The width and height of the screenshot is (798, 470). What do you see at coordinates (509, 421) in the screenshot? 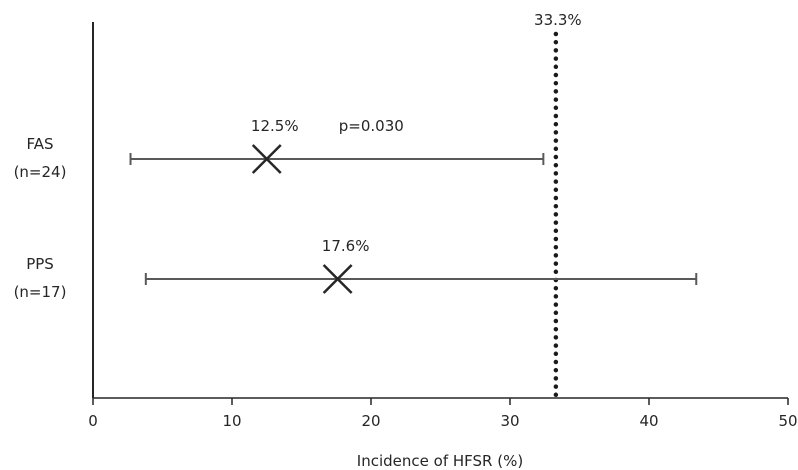
I see `x-tick-label: 30` at bounding box center [509, 421].